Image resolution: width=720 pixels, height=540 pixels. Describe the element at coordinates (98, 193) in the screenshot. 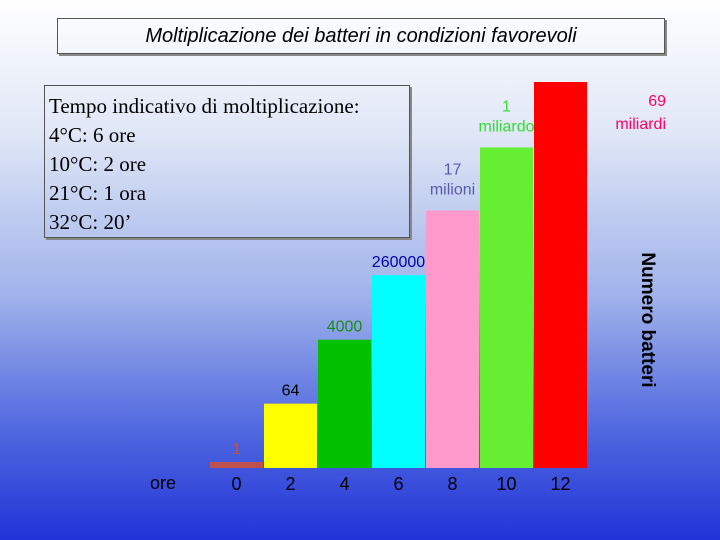

I see `info-line: 21°C: 1 ora` at that location.